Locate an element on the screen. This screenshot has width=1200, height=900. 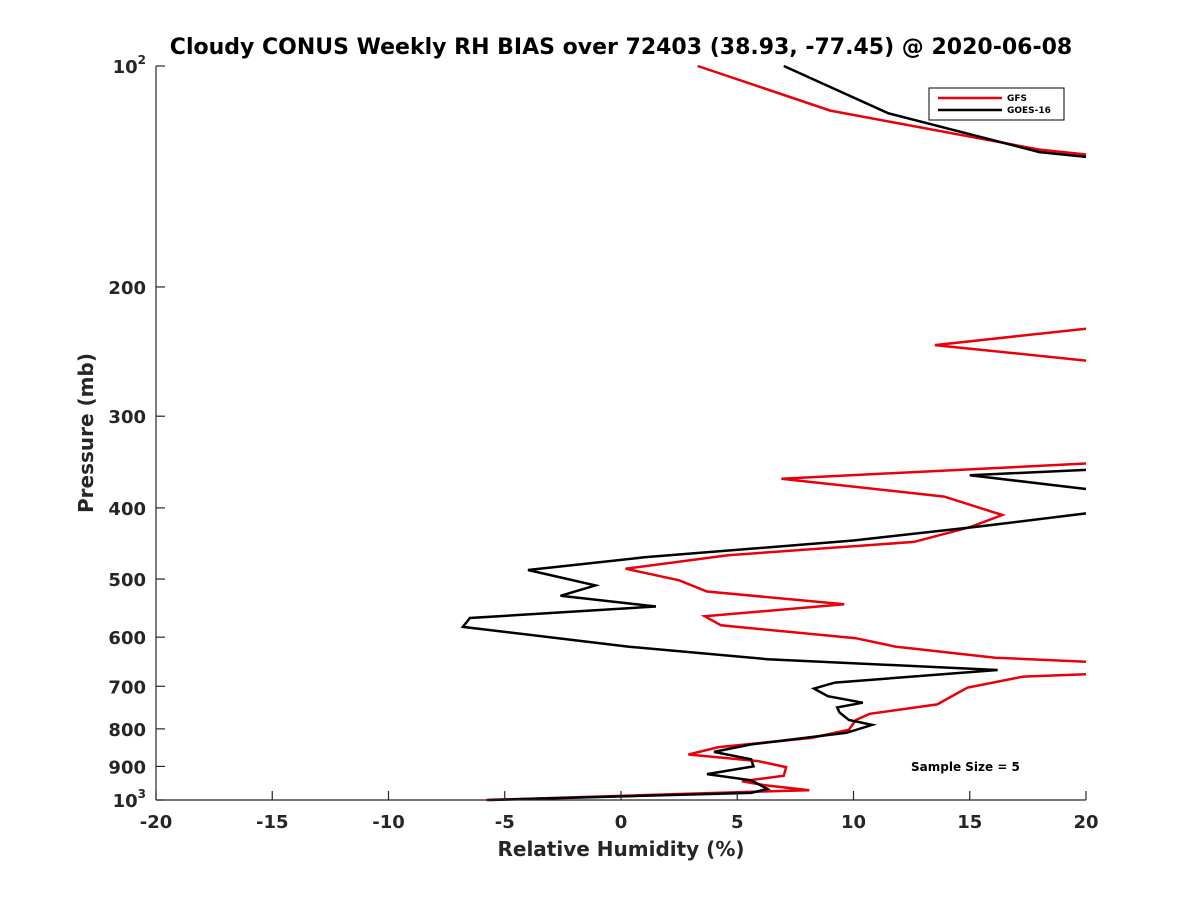
y-tick-base: 200 is located at coordinates (127, 288).